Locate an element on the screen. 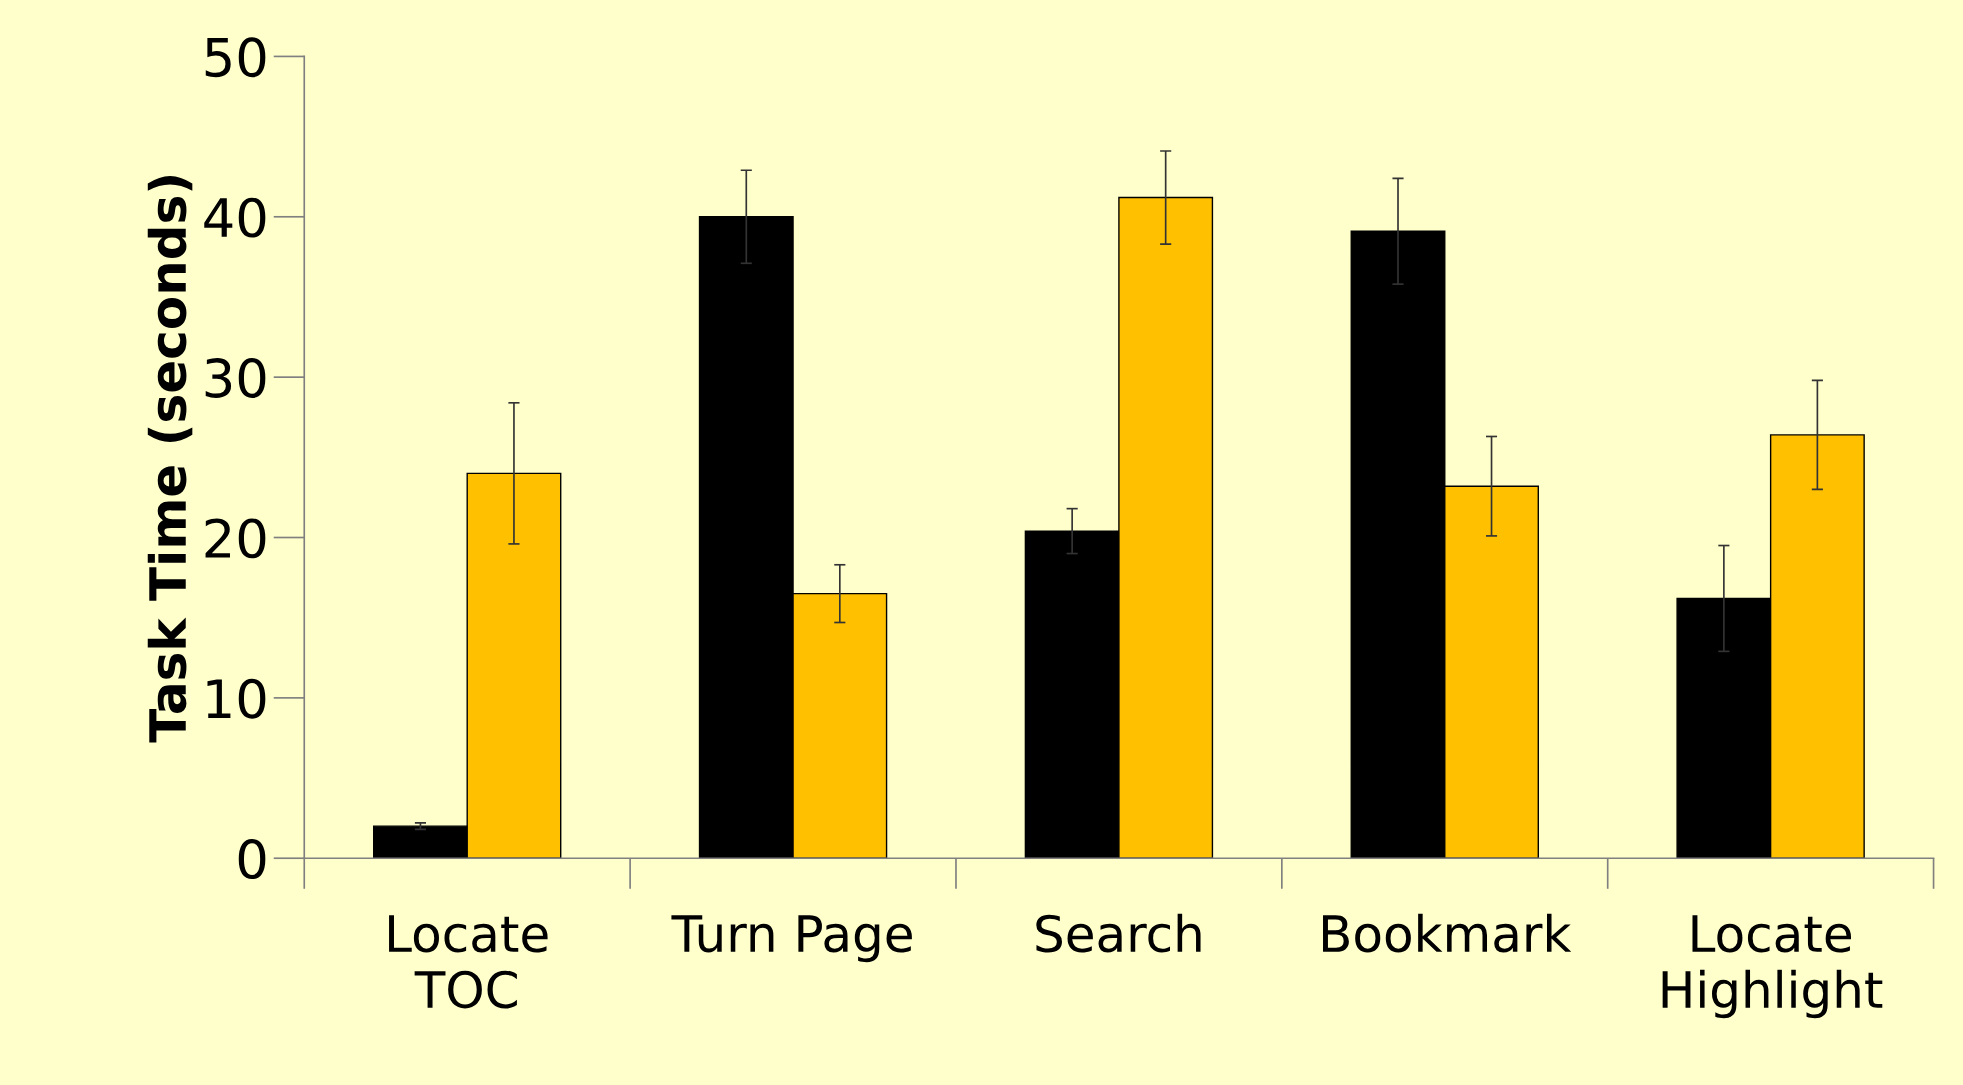  y-tick-label: 20 is located at coordinates (235, 538).